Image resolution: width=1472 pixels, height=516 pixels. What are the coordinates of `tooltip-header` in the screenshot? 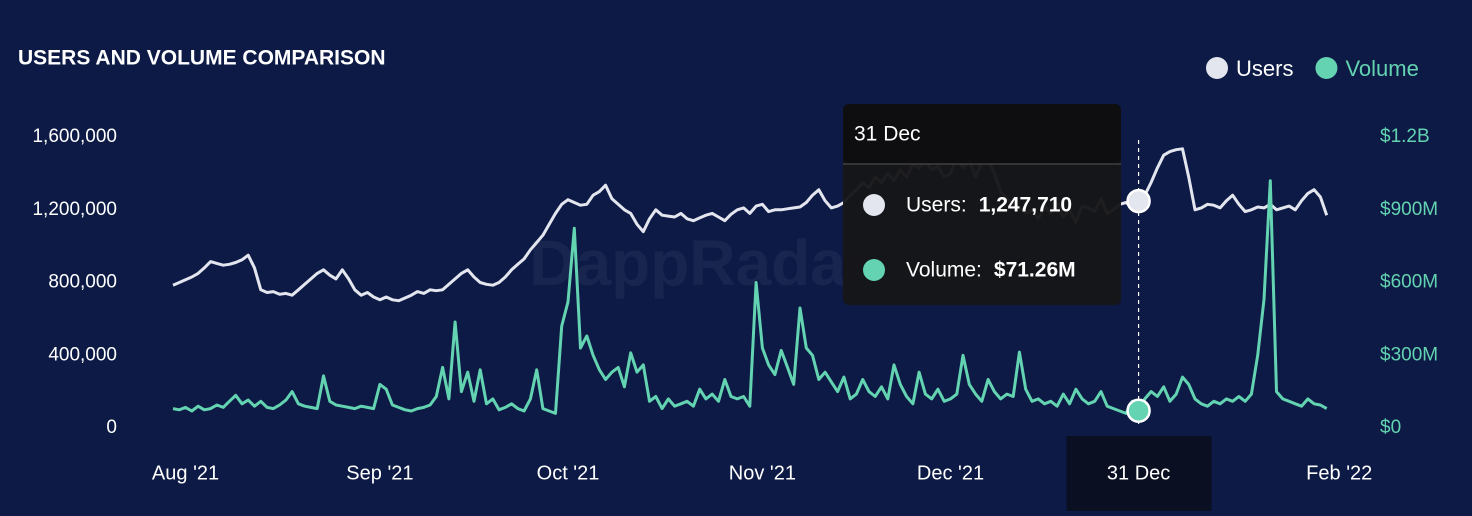 It's located at (982, 134).